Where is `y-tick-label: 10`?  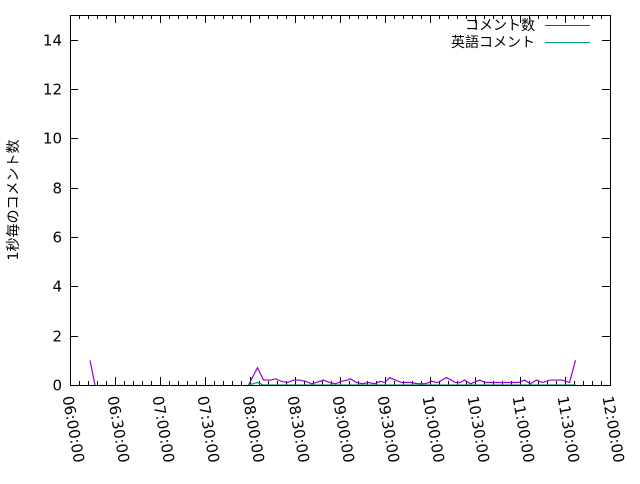
y-tick-label: 10 is located at coordinates (52, 139).